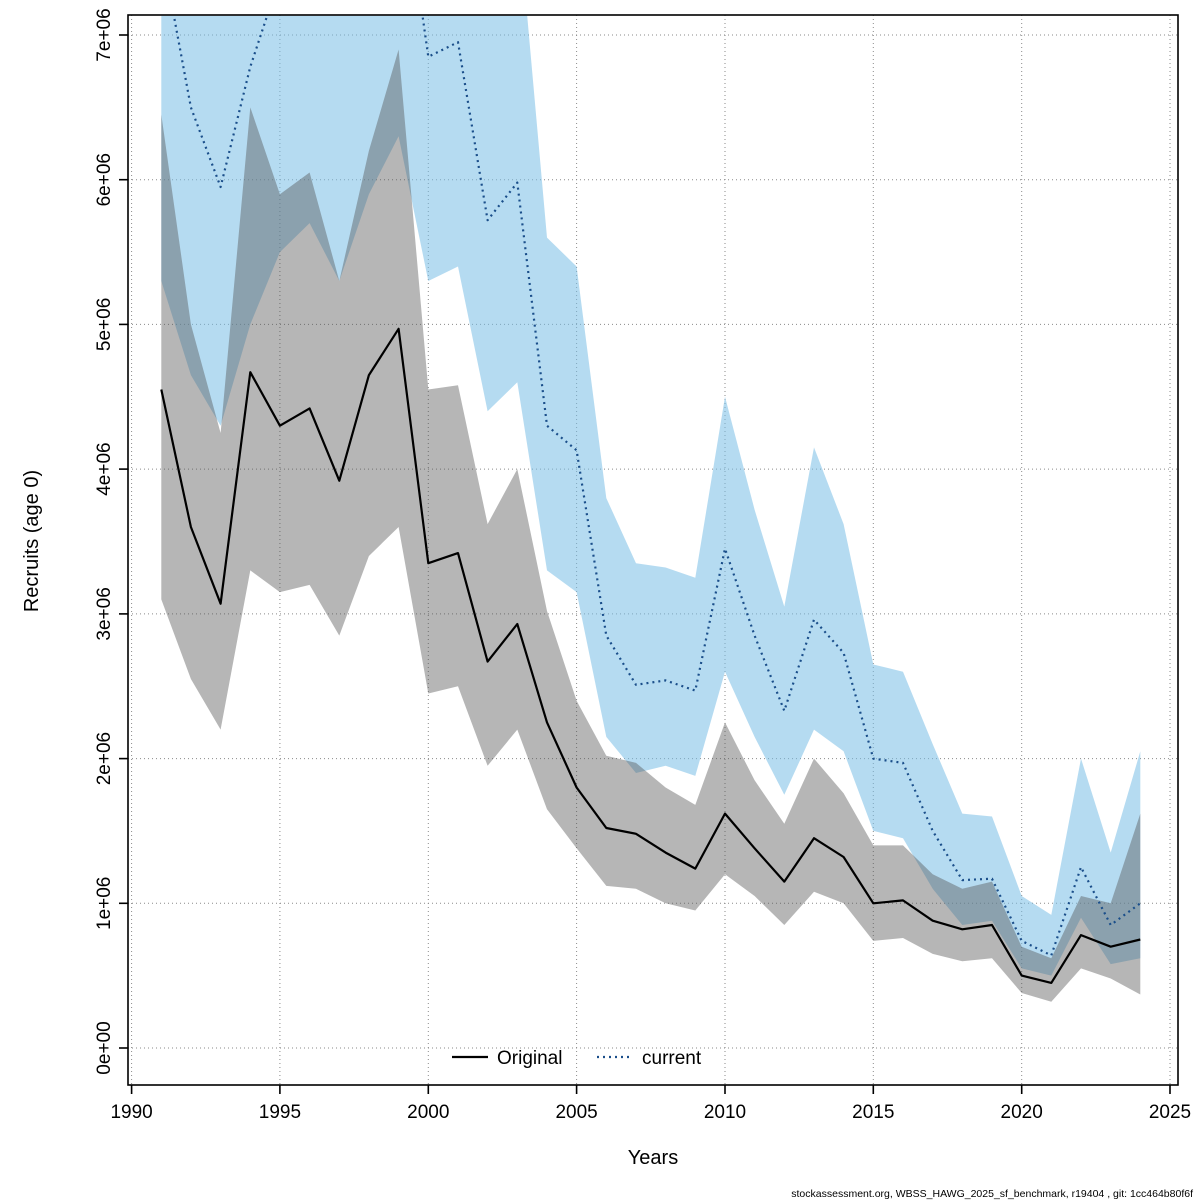  Describe the element at coordinates (1022, 1112) in the screenshot. I see `x-tick-label: 2020` at that location.